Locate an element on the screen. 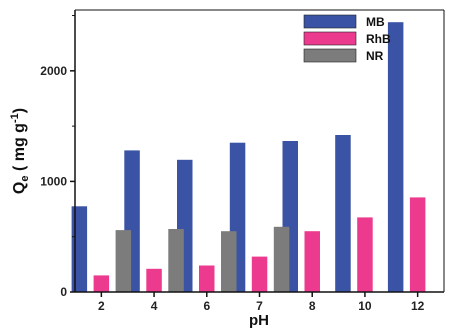  legend-label-nr: NR is located at coordinates (375, 56).